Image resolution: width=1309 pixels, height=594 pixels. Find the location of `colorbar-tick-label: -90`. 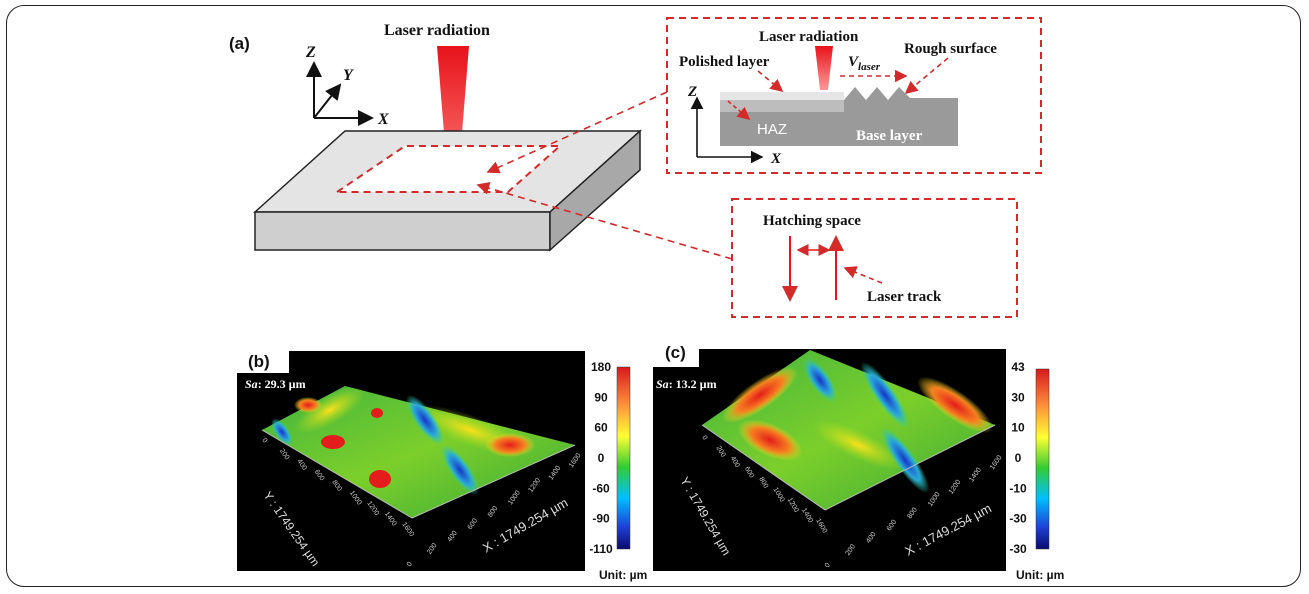

colorbar-tick-label: -90 is located at coordinates (601, 519).